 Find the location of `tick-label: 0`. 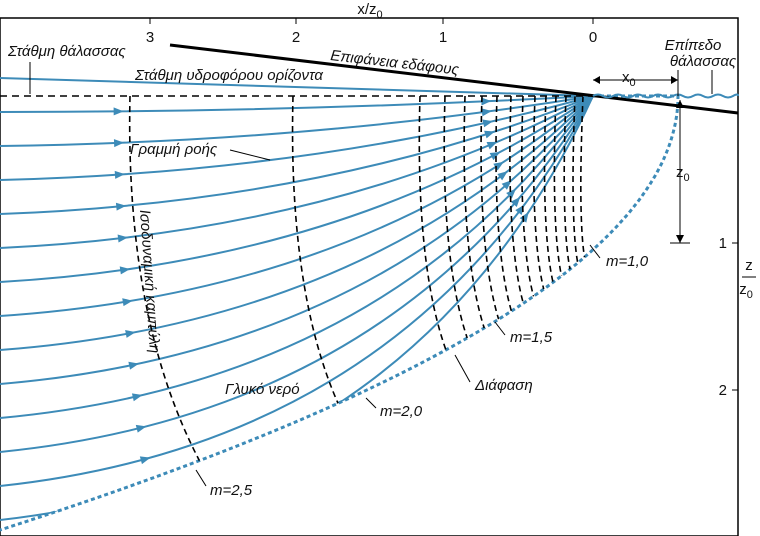

tick-label: 0 is located at coordinates (593, 37).